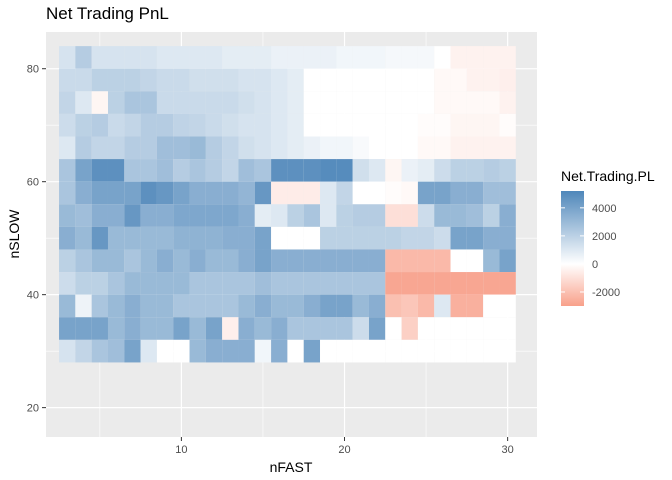 The height and width of the screenshot is (480, 672). Describe the element at coordinates (508, 450) in the screenshot. I see `x-tick-label: 30` at that location.